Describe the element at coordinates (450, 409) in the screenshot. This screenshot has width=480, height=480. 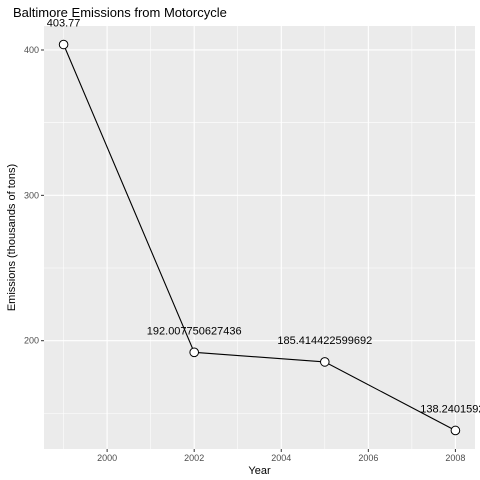
I see `data-label: 138.24015923` at that location.